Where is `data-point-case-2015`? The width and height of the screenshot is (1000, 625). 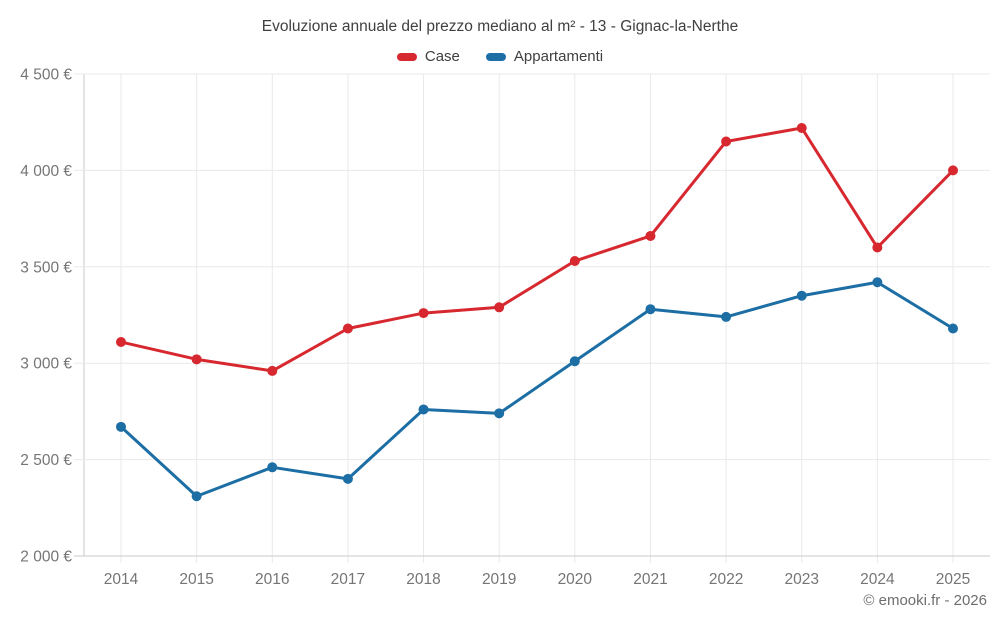 data-point-case-2015 is located at coordinates (196, 359).